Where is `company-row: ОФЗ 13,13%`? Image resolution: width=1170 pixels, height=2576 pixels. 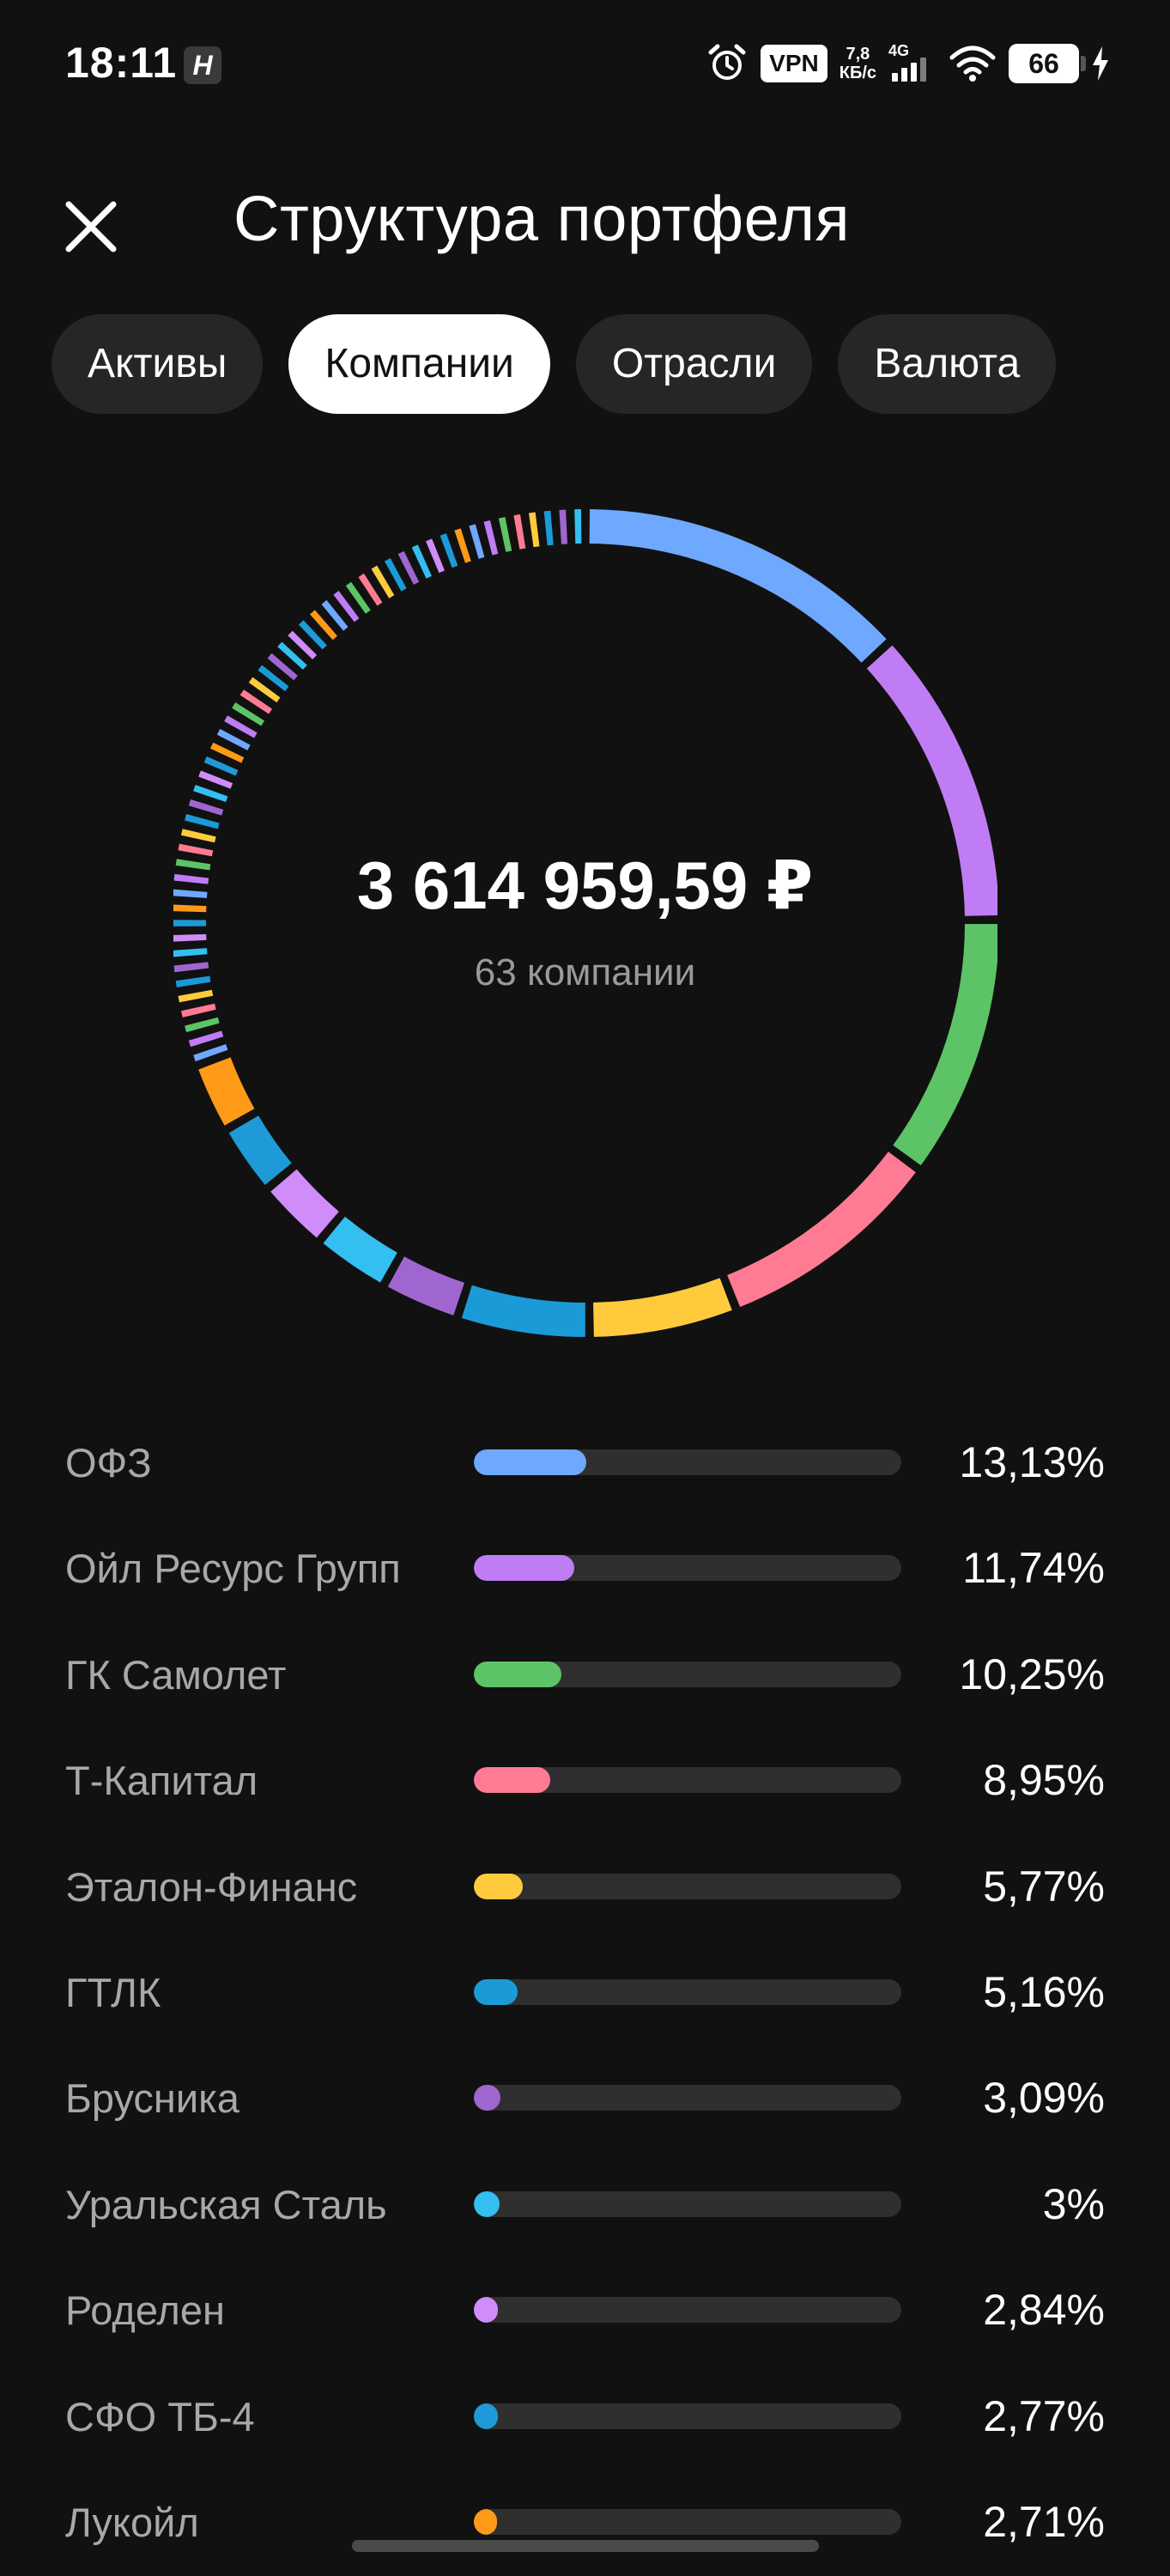
company-row: ОФЗ 13,13% is located at coordinates (585, 1461).